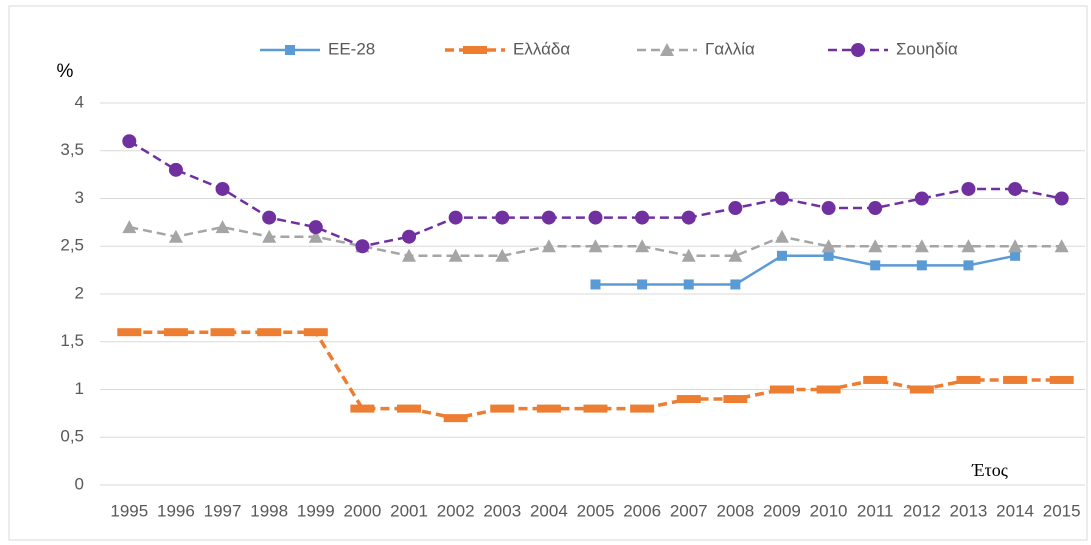  I want to click on y-tick-label: 3,5, so click(72, 149).